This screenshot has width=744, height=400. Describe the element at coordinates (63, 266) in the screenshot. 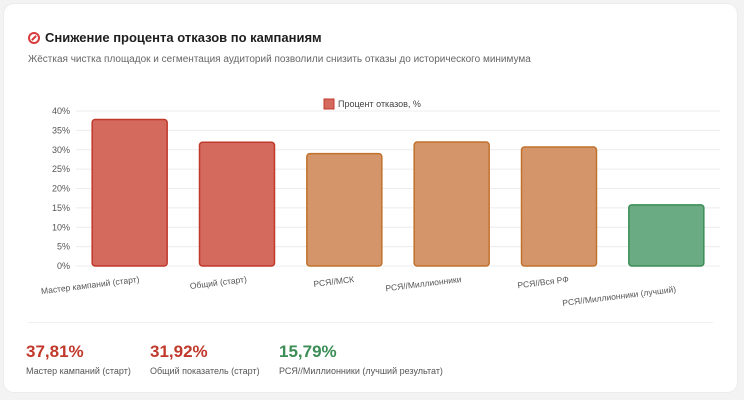

I see `y-tick-label: 0%` at that location.